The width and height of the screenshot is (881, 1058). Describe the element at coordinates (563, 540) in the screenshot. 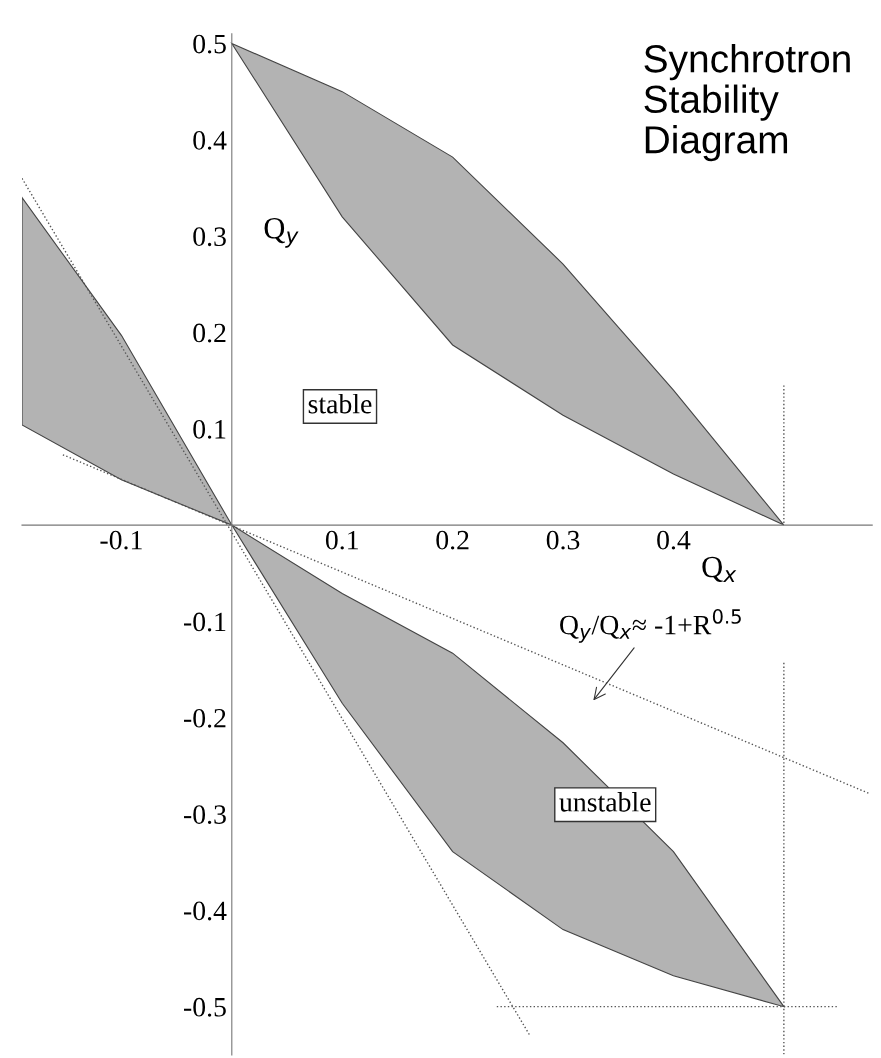

I see `x-tick-label: 0.3` at that location.